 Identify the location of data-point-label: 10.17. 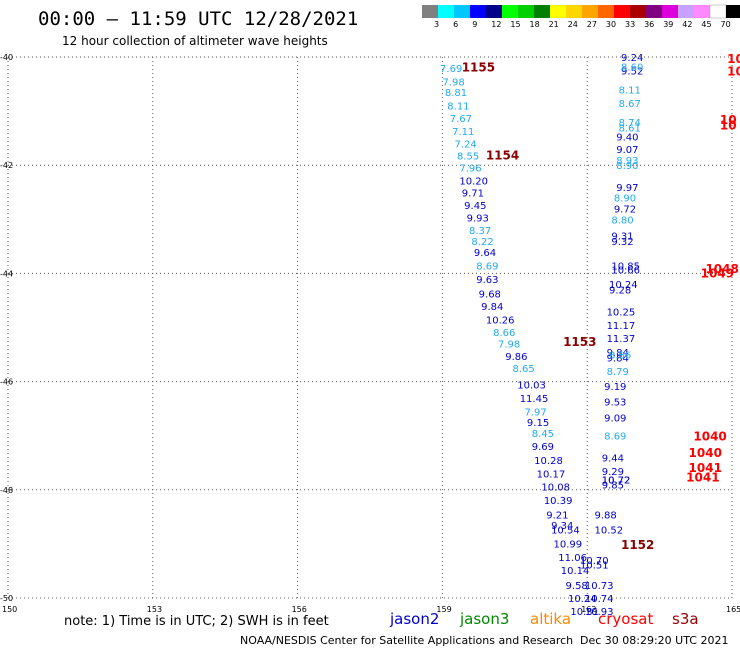
(551, 475).